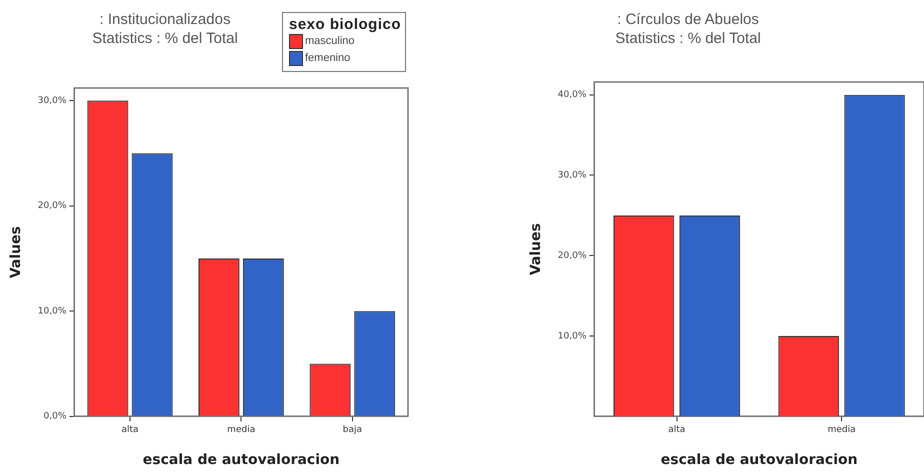 This screenshot has height=475, width=924. I want to click on legend-label: masculino, so click(329, 41).